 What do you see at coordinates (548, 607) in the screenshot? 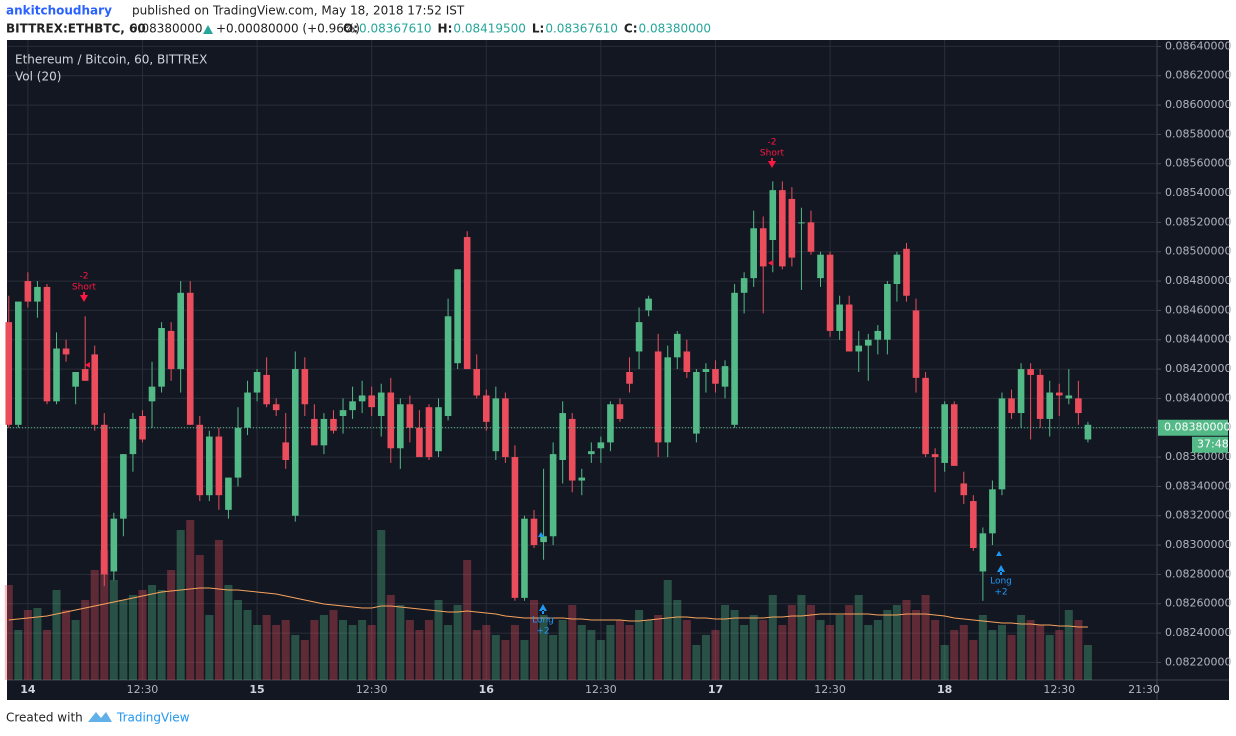
I see `volume-ma` at bounding box center [548, 607].